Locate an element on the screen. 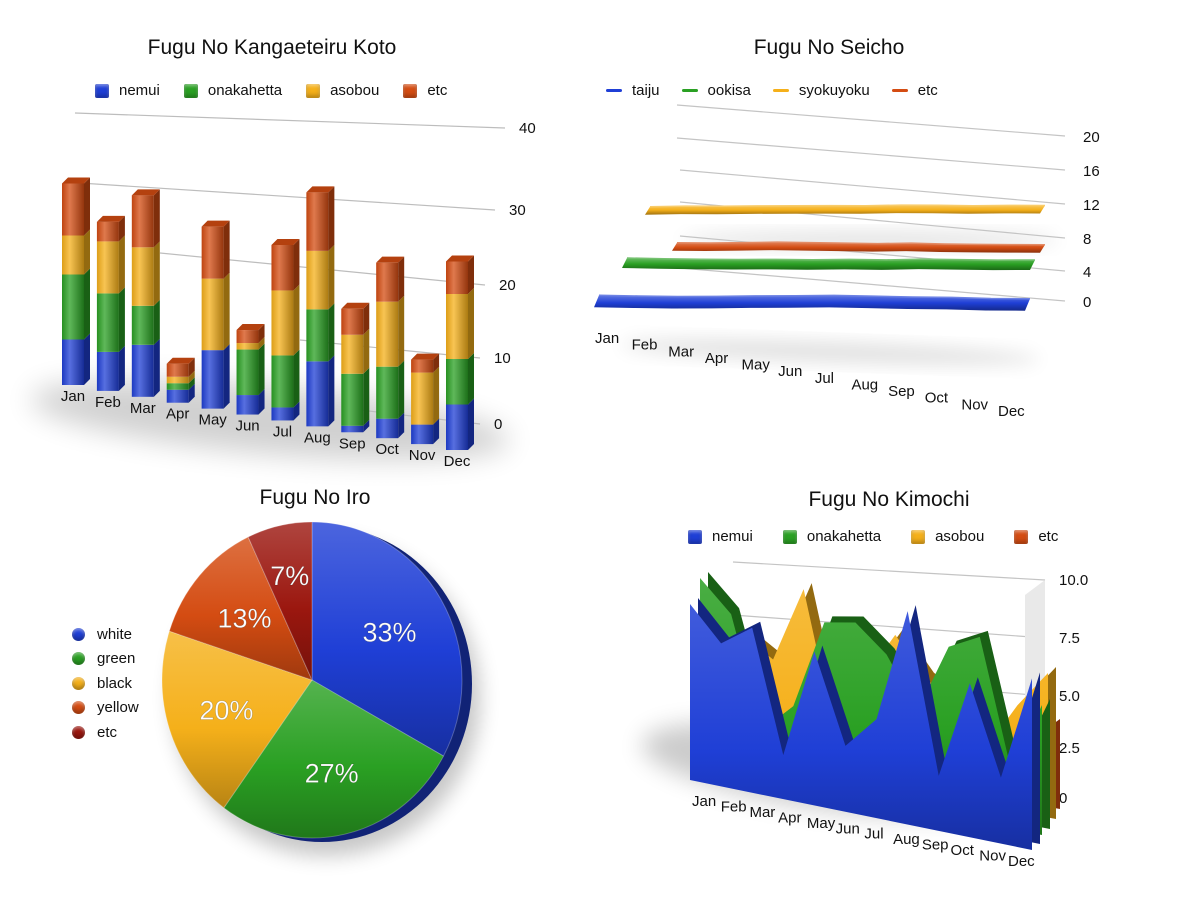 Image resolution: width=1200 pixels, height=900 pixels. pie-slice-white is located at coordinates (387, 639).